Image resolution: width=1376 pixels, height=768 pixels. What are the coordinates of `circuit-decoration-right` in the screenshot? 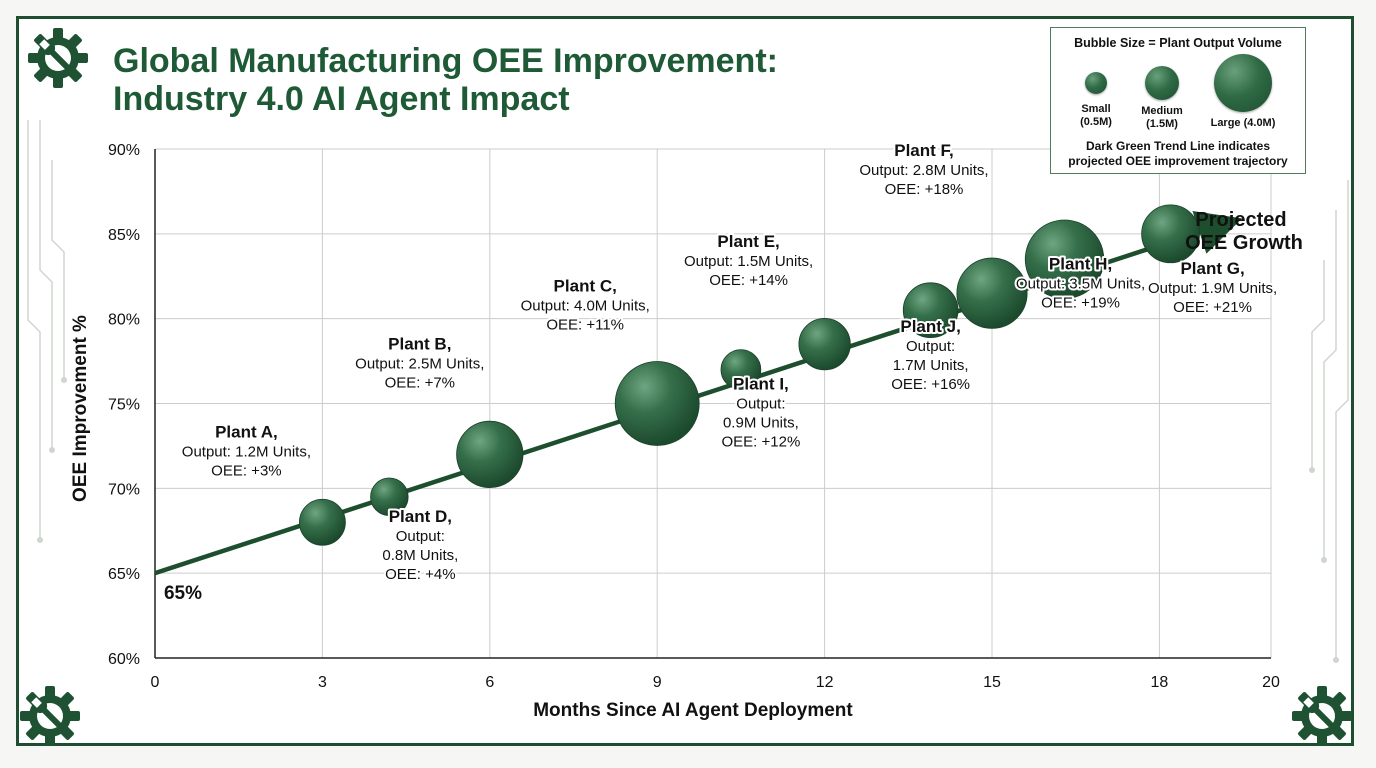 It's located at (1329, 421).